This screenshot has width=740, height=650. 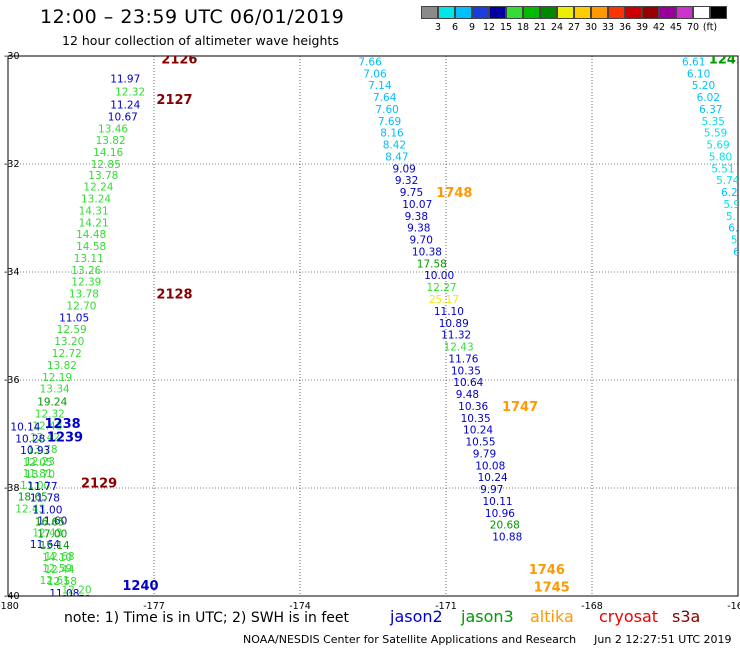 I want to click on data-point-label: 11.05, so click(x=74, y=318).